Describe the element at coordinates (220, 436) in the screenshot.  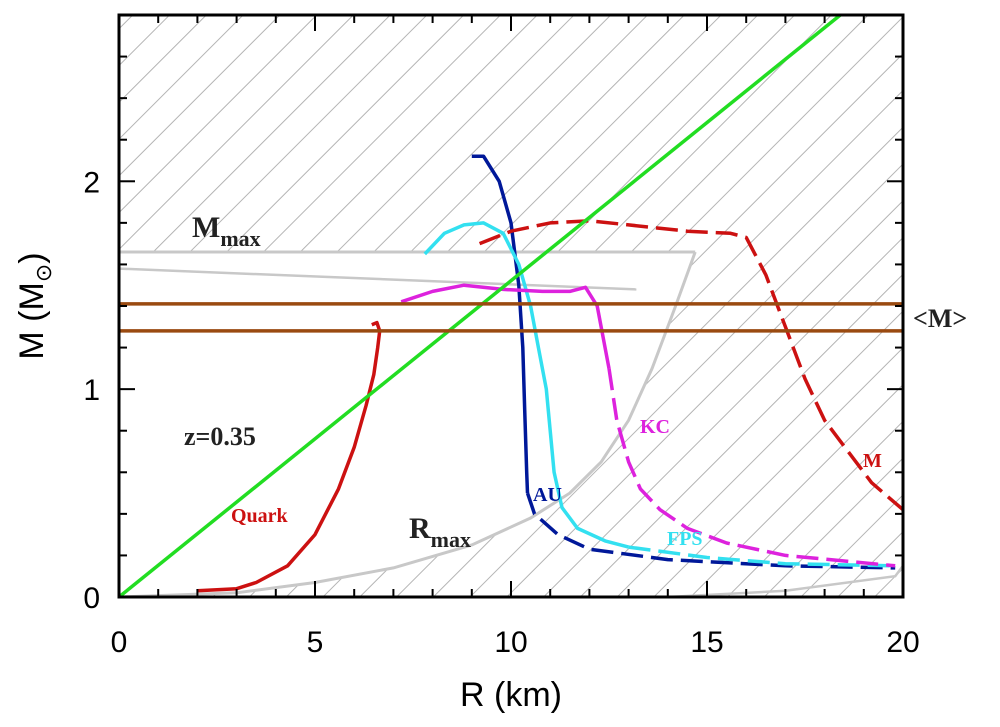
I see `redshift-label: z=0.35` at that location.